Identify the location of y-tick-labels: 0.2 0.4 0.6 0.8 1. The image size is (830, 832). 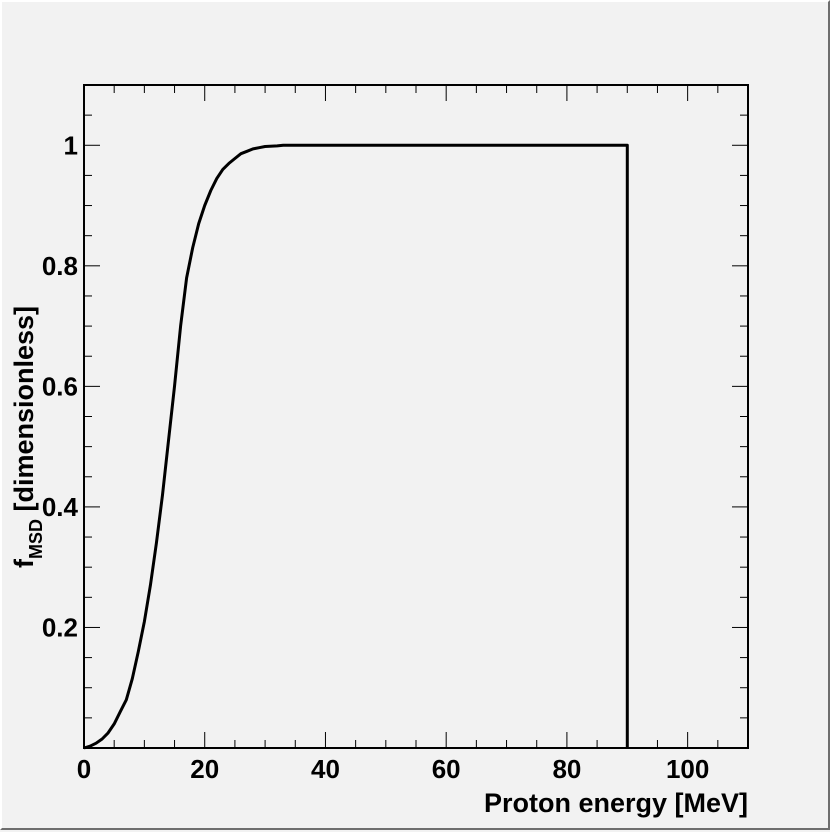
(60, 386).